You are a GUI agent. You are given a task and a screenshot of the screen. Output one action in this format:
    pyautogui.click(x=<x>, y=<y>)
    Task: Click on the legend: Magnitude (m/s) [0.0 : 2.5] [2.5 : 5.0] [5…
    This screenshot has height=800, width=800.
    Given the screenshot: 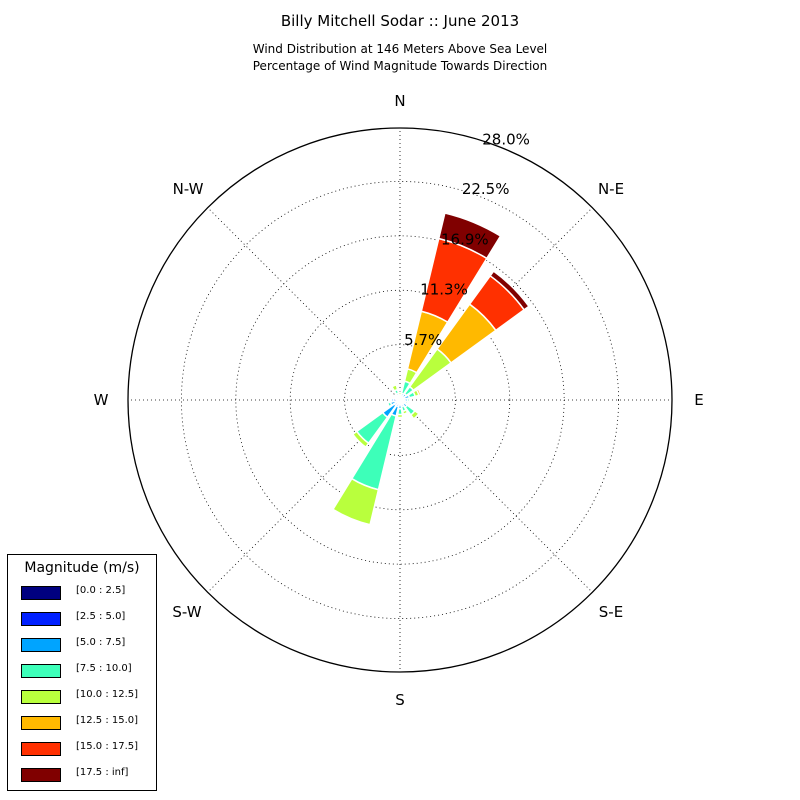 What is the action you would take?
    pyautogui.click(x=82, y=672)
    